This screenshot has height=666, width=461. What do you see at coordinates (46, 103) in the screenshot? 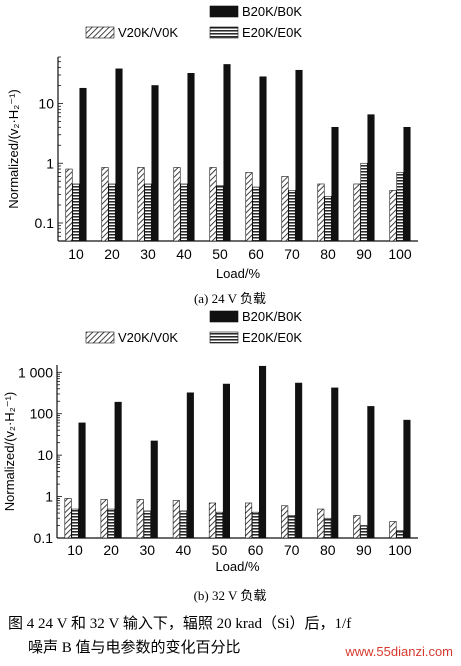
I see `y-tick-label: 10` at bounding box center [46, 103].